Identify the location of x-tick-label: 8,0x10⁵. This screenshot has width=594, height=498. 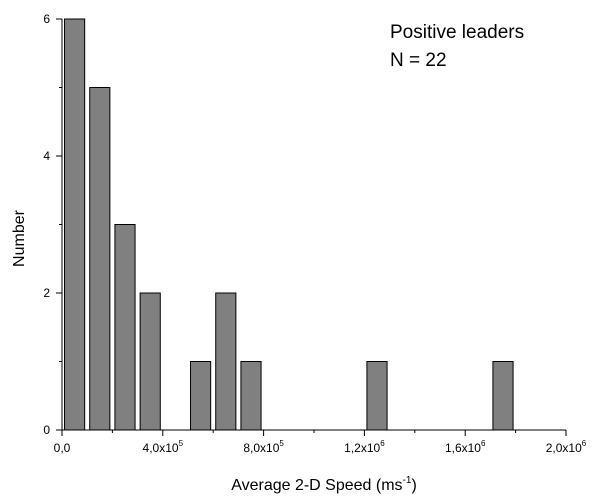
(263, 447).